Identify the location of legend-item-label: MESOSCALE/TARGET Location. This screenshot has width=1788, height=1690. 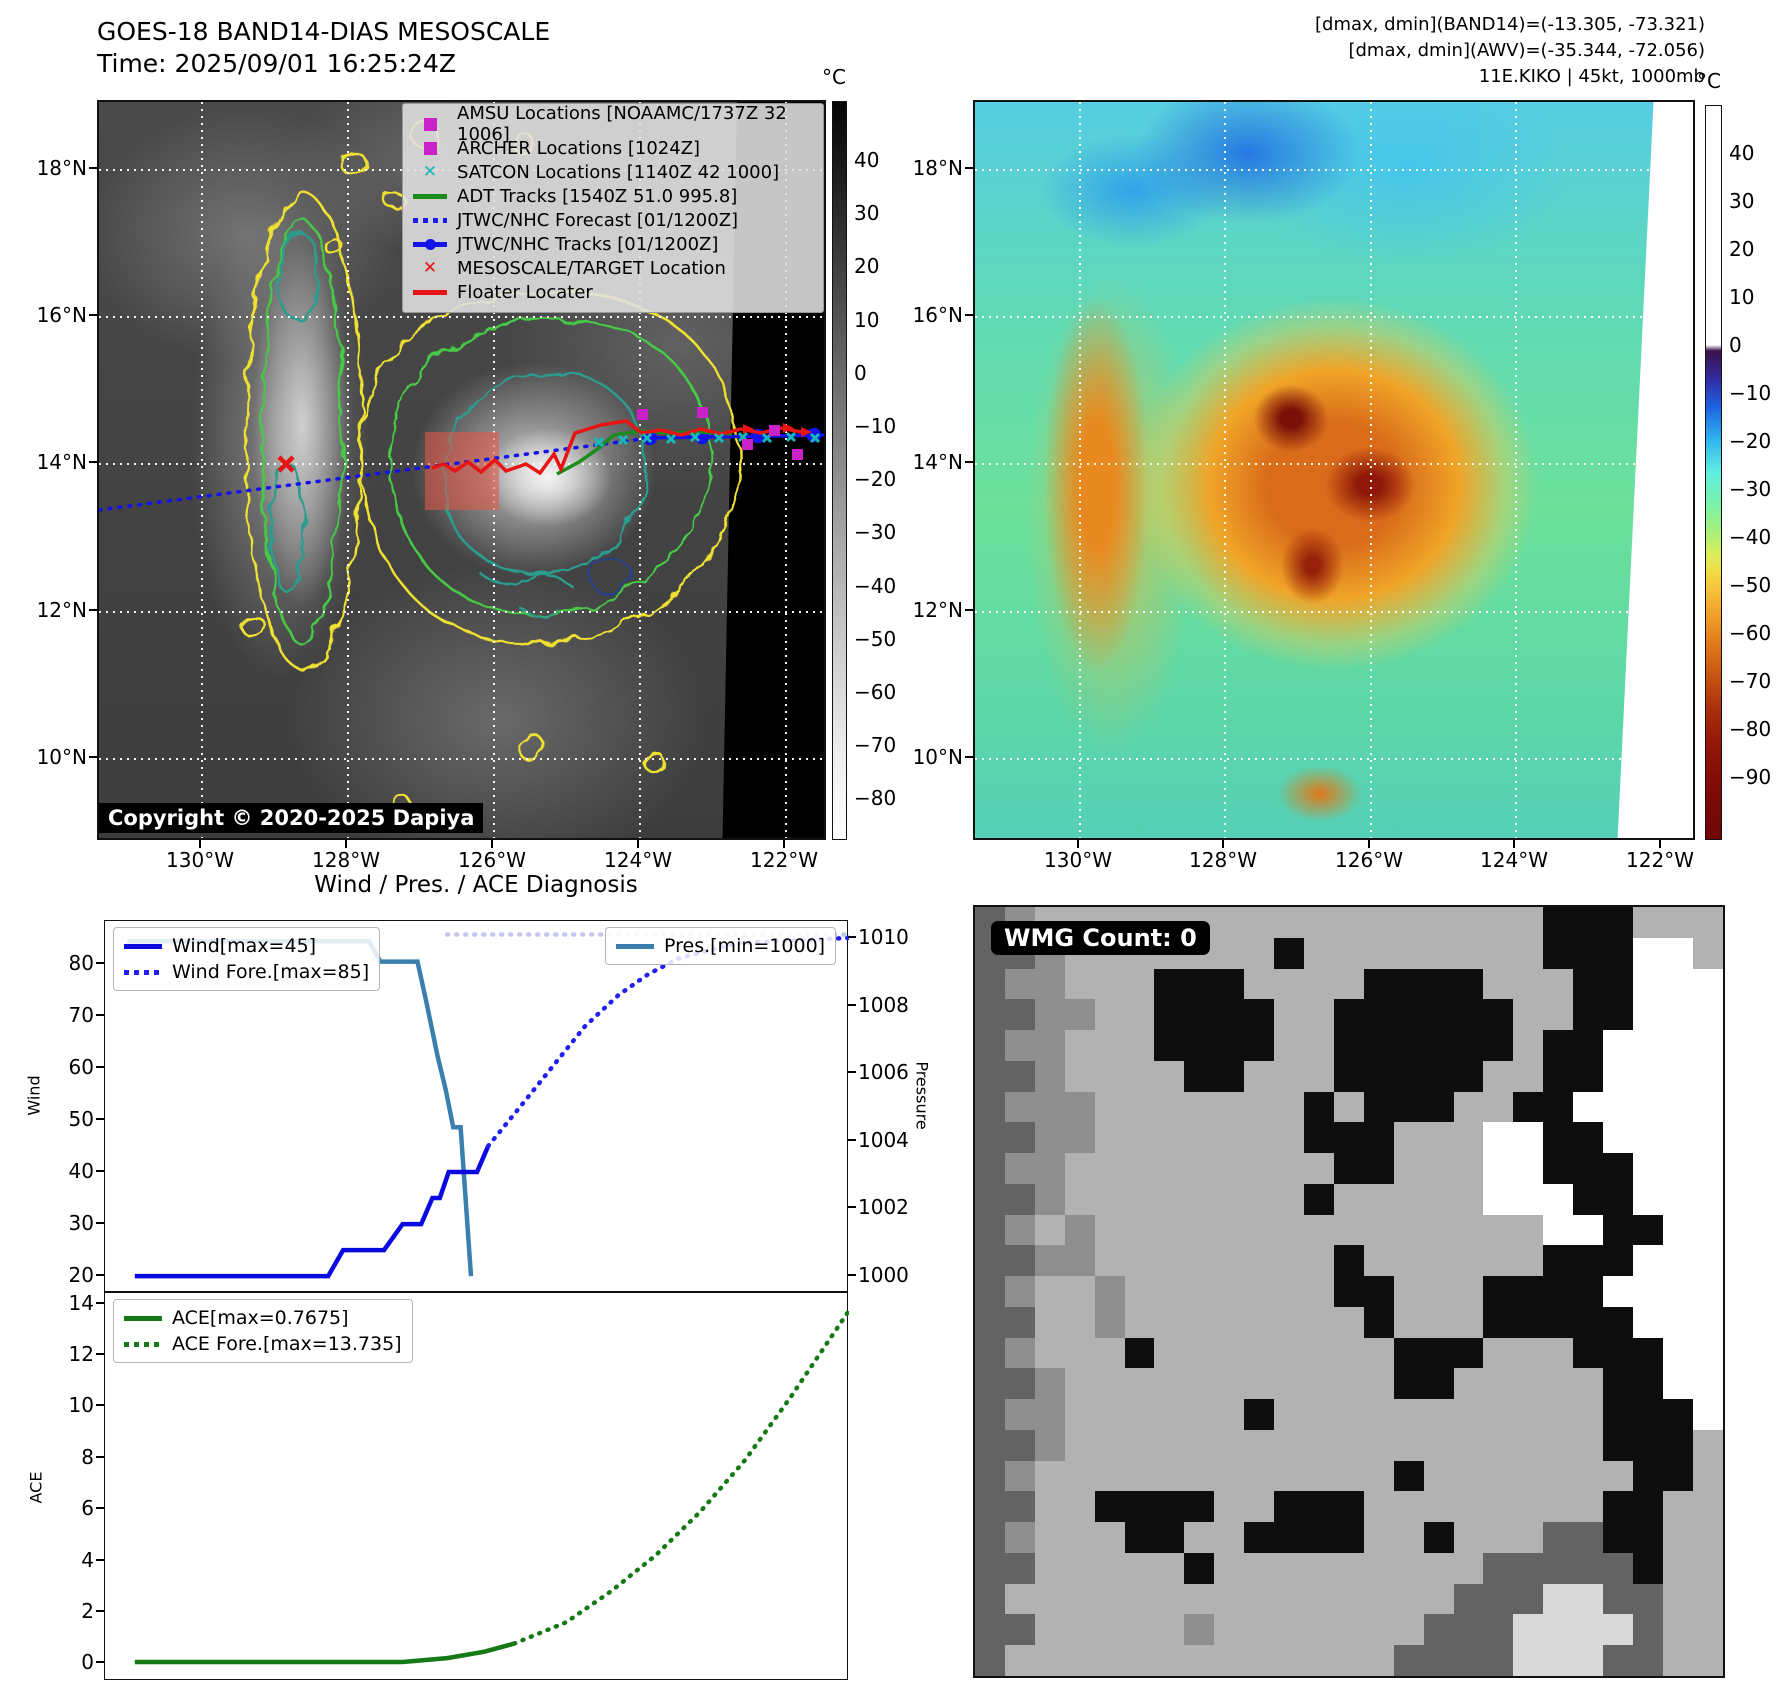
(591, 268).